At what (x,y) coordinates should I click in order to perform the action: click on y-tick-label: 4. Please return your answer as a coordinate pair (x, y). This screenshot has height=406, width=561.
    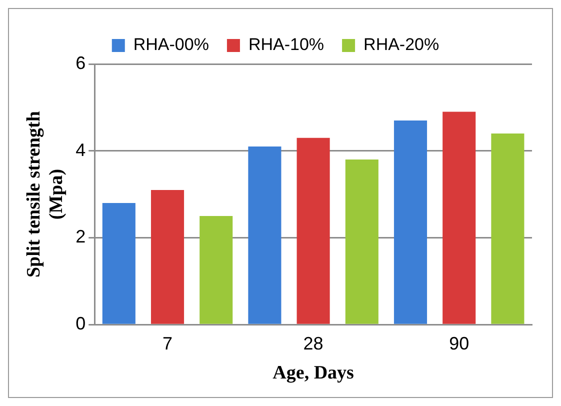
    Looking at the image, I should click on (81, 150).